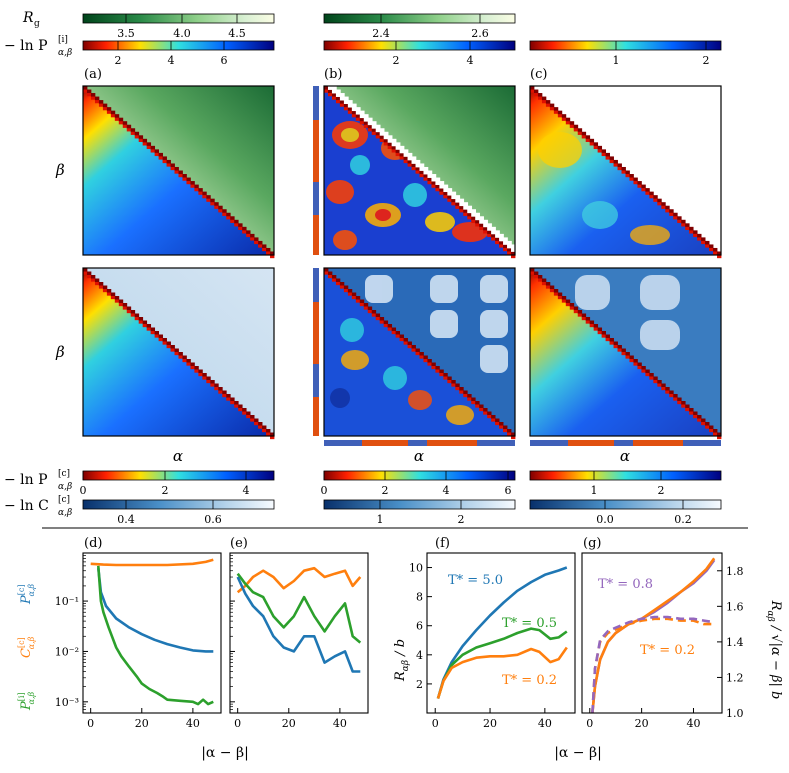 This screenshot has height=773, width=789. I want to click on tick-label: 4.0, so click(182, 33).